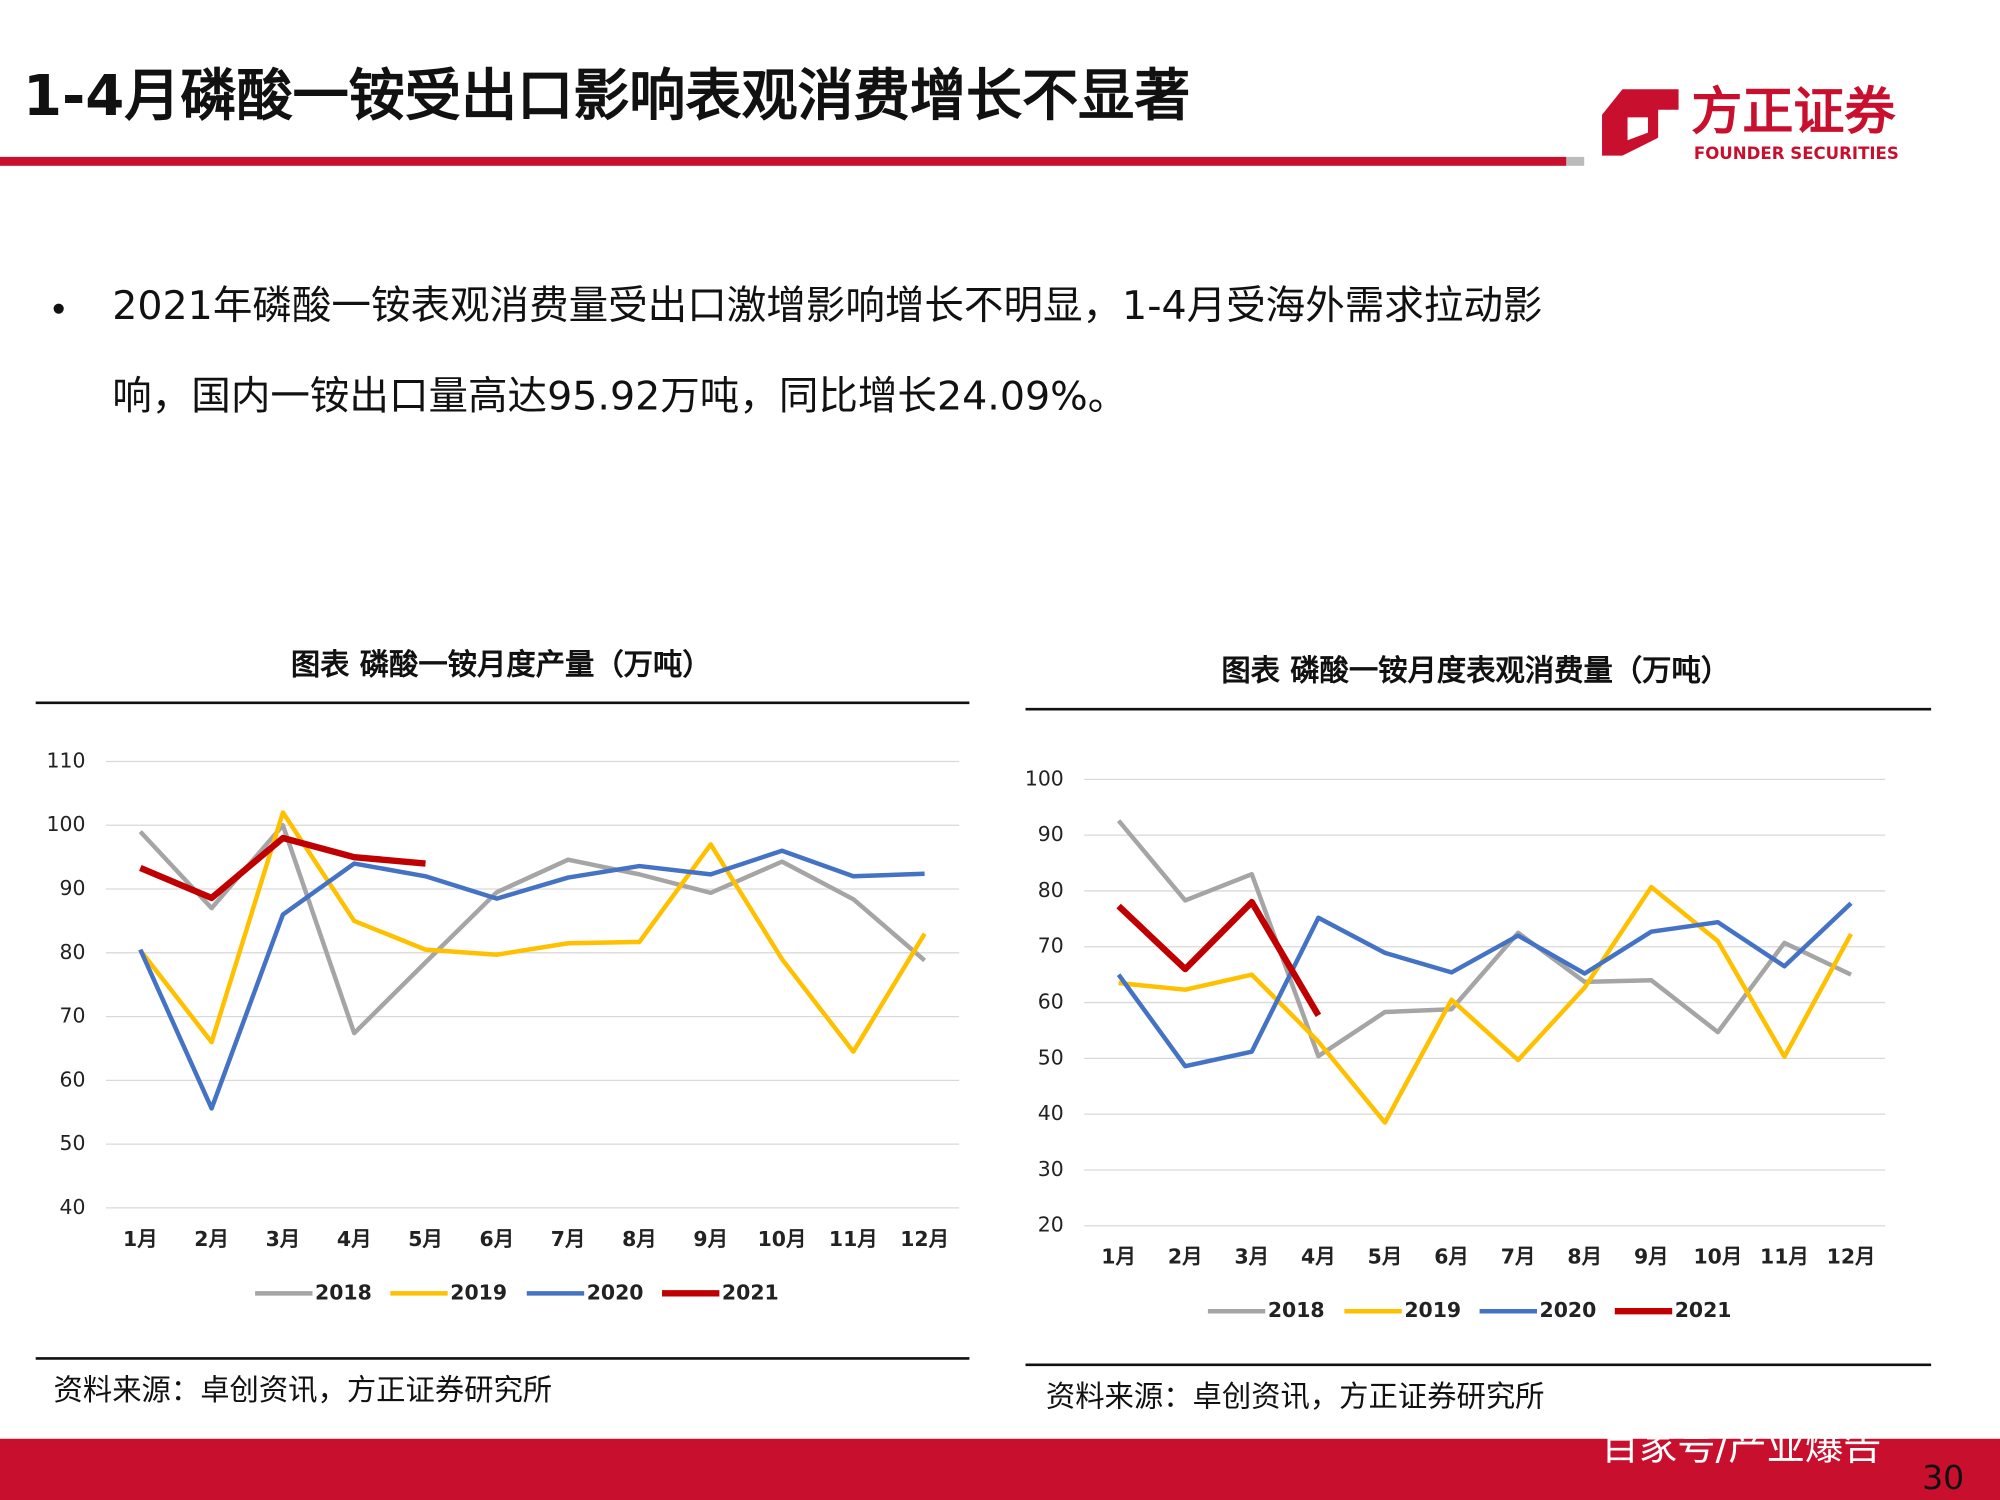 This screenshot has width=2000, height=1500. What do you see at coordinates (501, 664) in the screenshot?
I see `chart-title: 图表 磷酸一铵月度产量（万吨）` at bounding box center [501, 664].